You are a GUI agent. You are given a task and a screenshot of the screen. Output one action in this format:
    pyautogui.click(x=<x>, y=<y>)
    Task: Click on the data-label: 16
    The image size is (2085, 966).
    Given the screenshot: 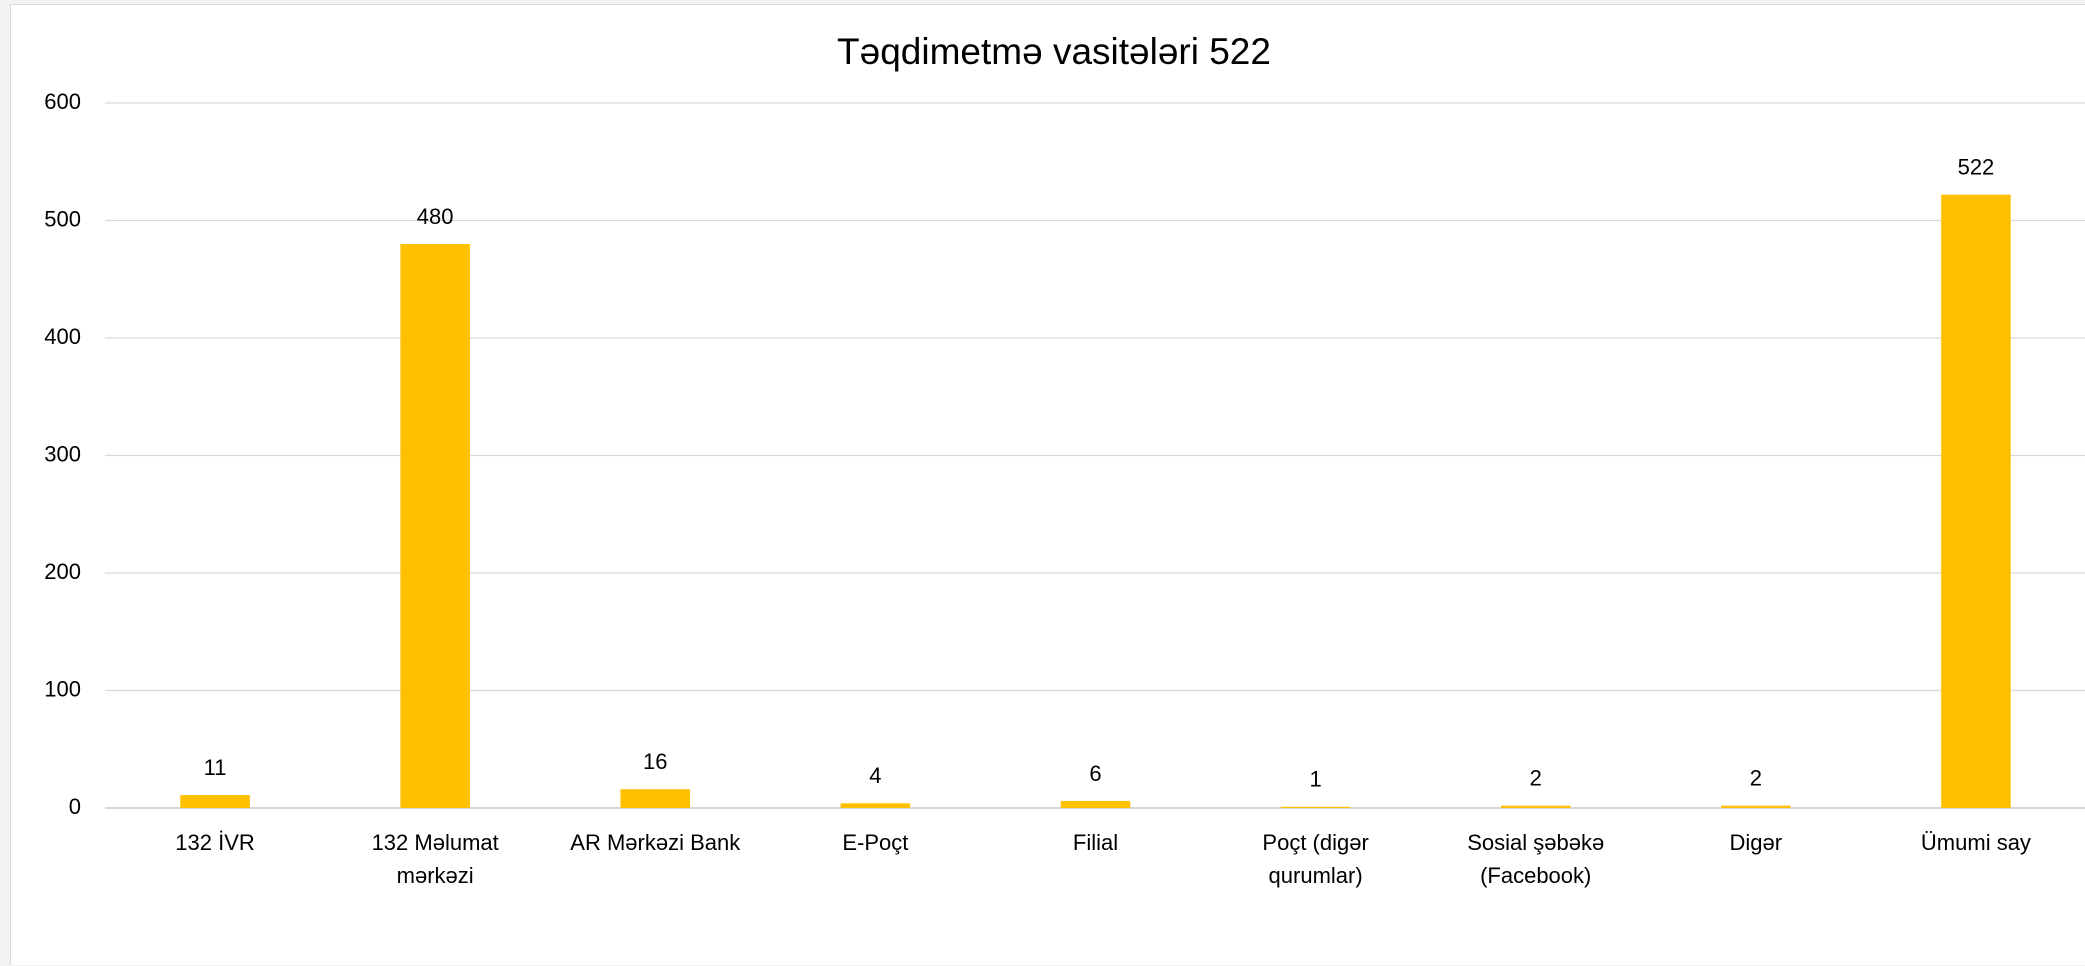 What is the action you would take?
    pyautogui.click(x=655, y=761)
    